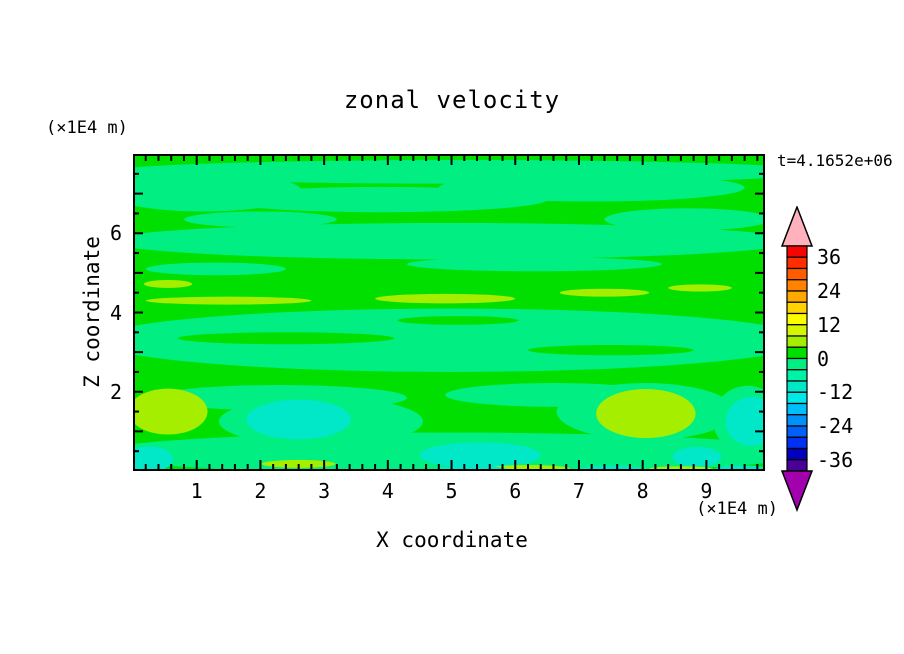 This screenshot has height=654, width=904. What do you see at coordinates (196, 491) in the screenshot?
I see `x-tick-label: 1` at bounding box center [196, 491].